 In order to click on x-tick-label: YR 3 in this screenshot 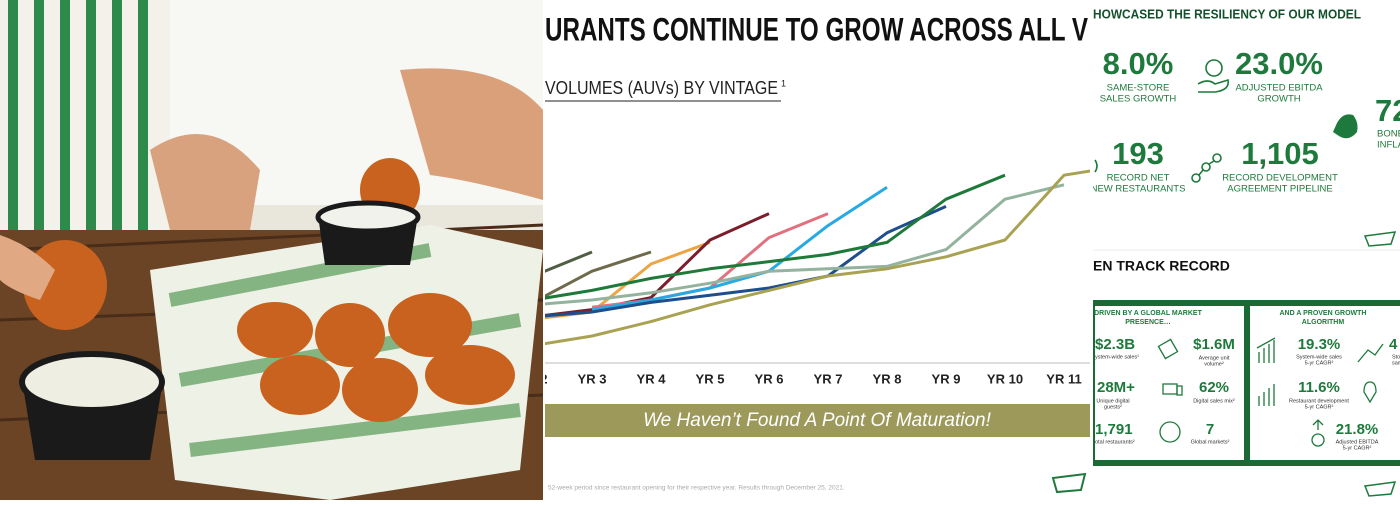, I will do `click(592, 378)`.